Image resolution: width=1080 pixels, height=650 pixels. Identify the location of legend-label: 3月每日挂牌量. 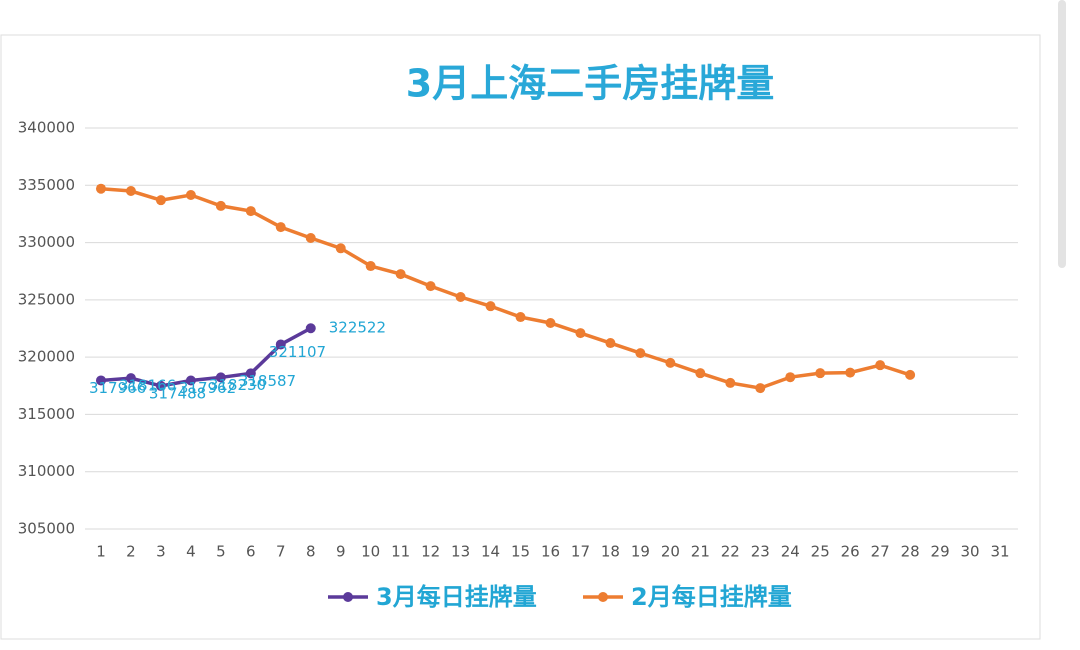
(456, 597).